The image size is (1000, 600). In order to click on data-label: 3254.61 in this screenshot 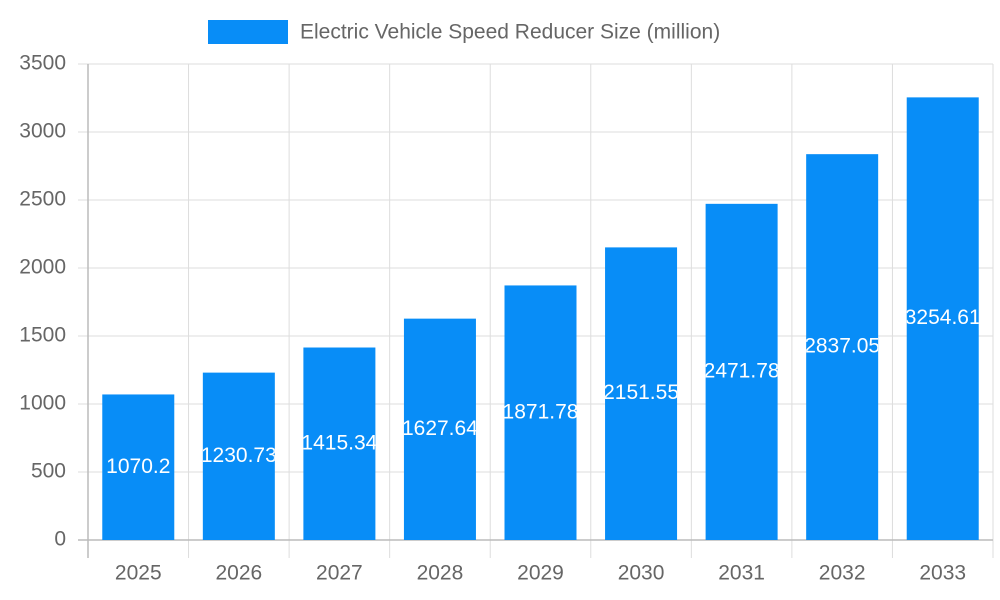, I will do `click(943, 317)`.